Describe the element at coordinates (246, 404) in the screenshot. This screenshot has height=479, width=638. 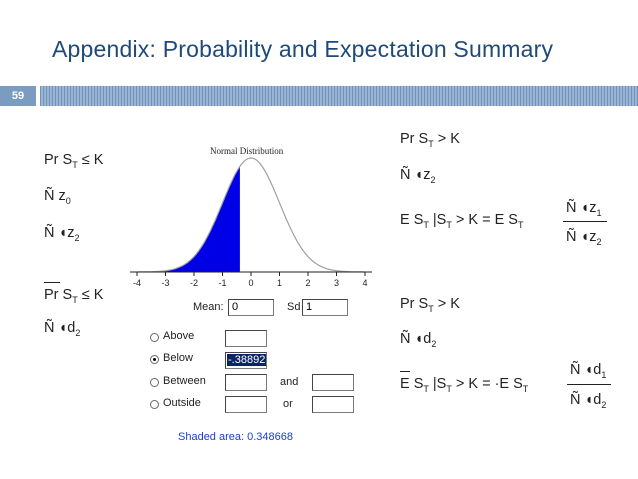
I see `outside-lower-input` at that location.